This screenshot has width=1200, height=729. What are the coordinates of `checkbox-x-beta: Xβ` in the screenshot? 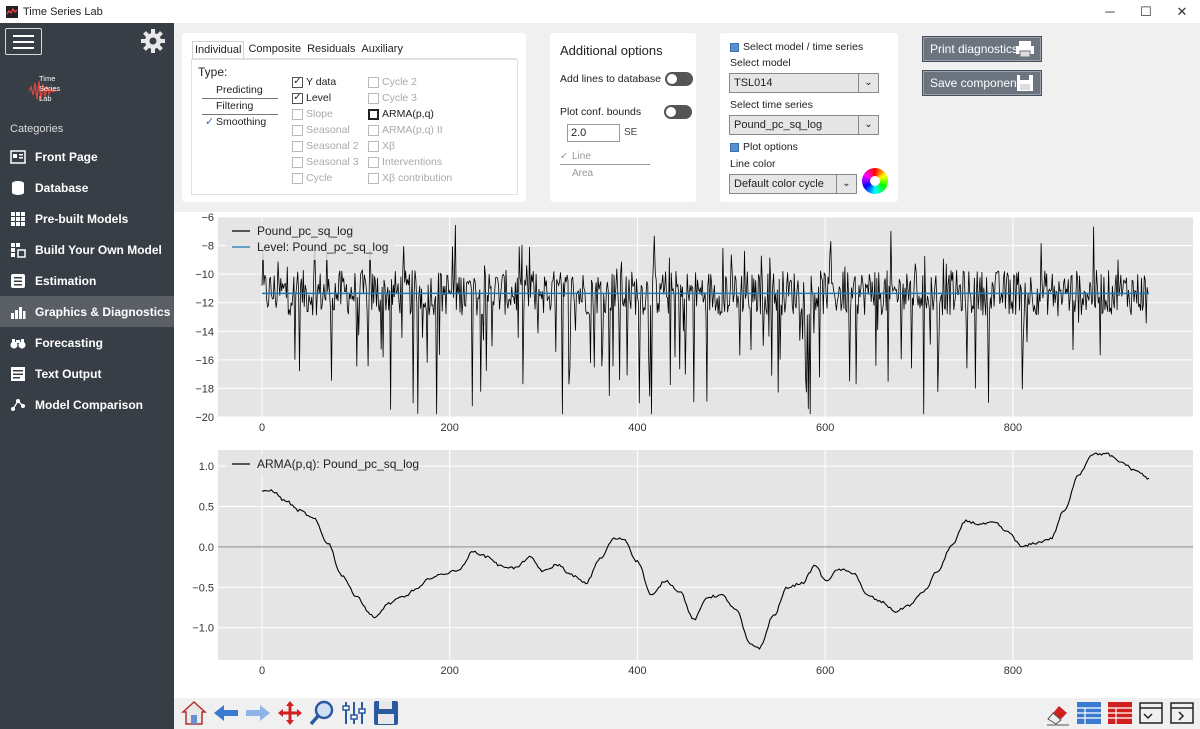 It's located at (410, 146).